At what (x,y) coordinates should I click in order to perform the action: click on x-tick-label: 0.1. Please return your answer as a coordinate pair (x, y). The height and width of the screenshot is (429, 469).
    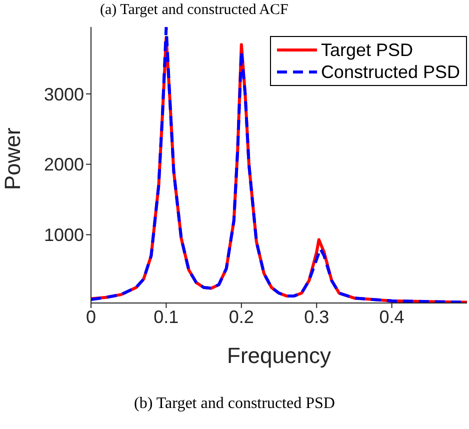
    Looking at the image, I should click on (166, 316).